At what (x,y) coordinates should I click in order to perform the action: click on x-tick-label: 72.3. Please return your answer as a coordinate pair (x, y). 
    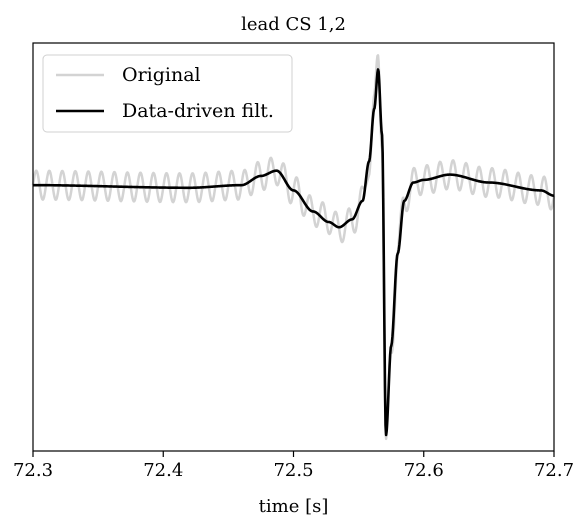
    Looking at the image, I should click on (33, 470).